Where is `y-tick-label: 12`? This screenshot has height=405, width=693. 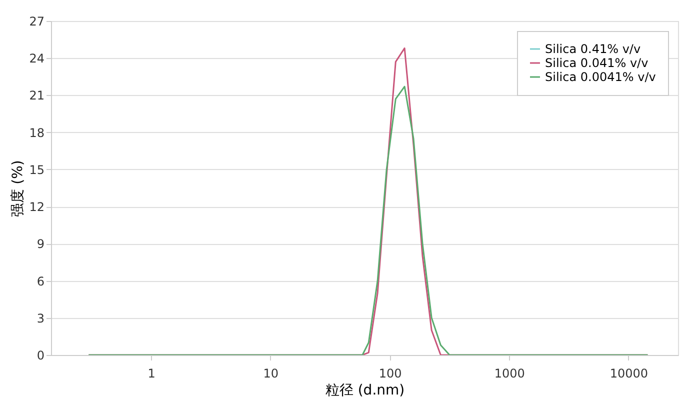
y-tick-label: 12 is located at coordinates (36, 207).